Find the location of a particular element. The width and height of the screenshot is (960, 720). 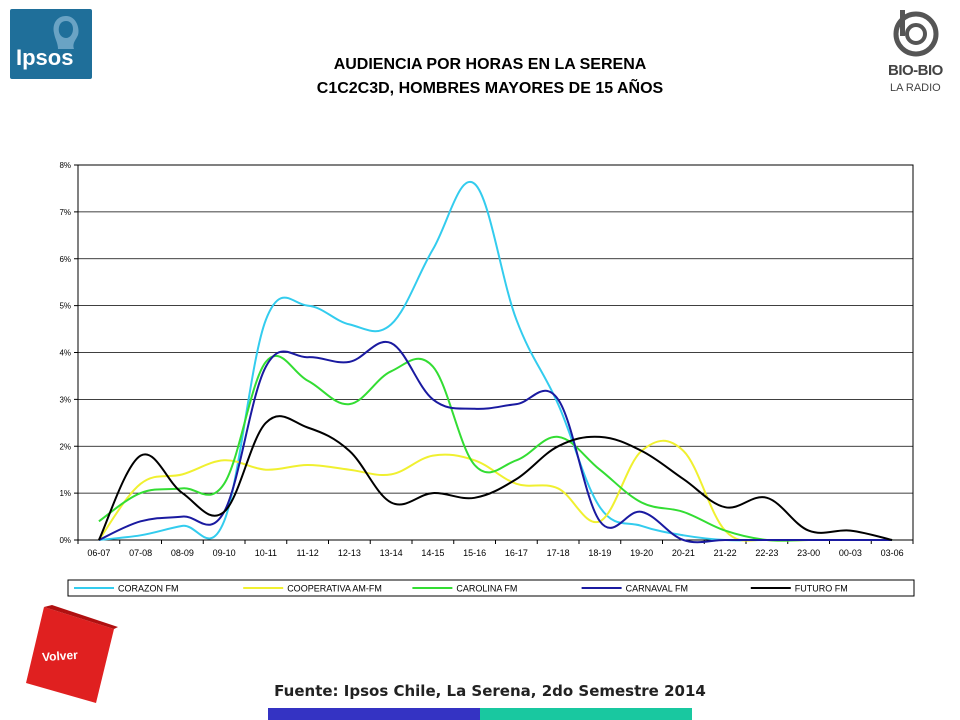

y-tick-label: 7% is located at coordinates (65, 212).